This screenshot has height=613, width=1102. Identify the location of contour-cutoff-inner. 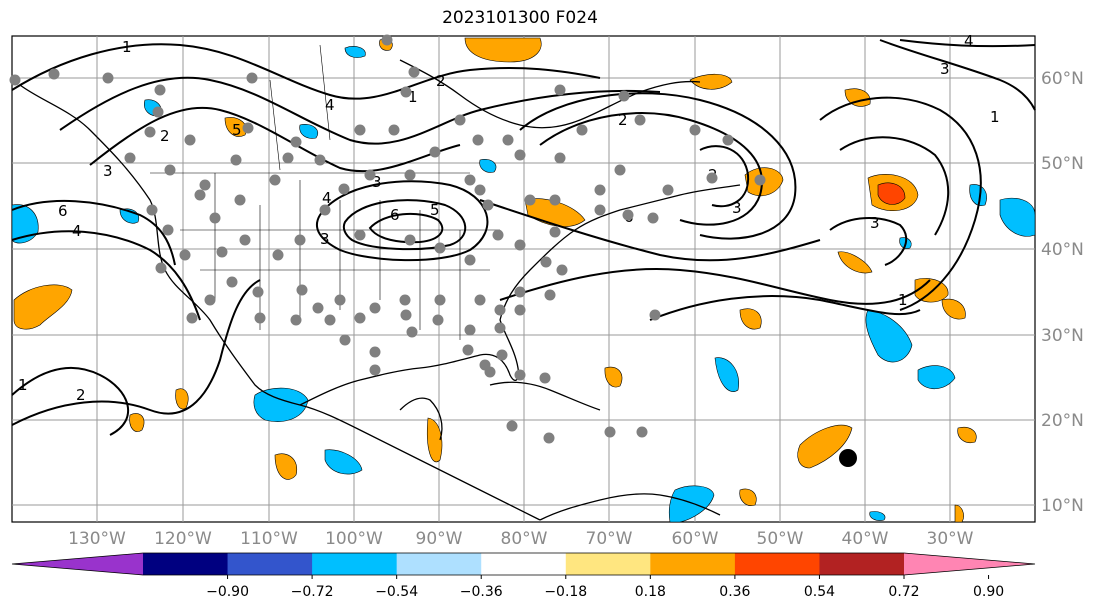
(406, 228).